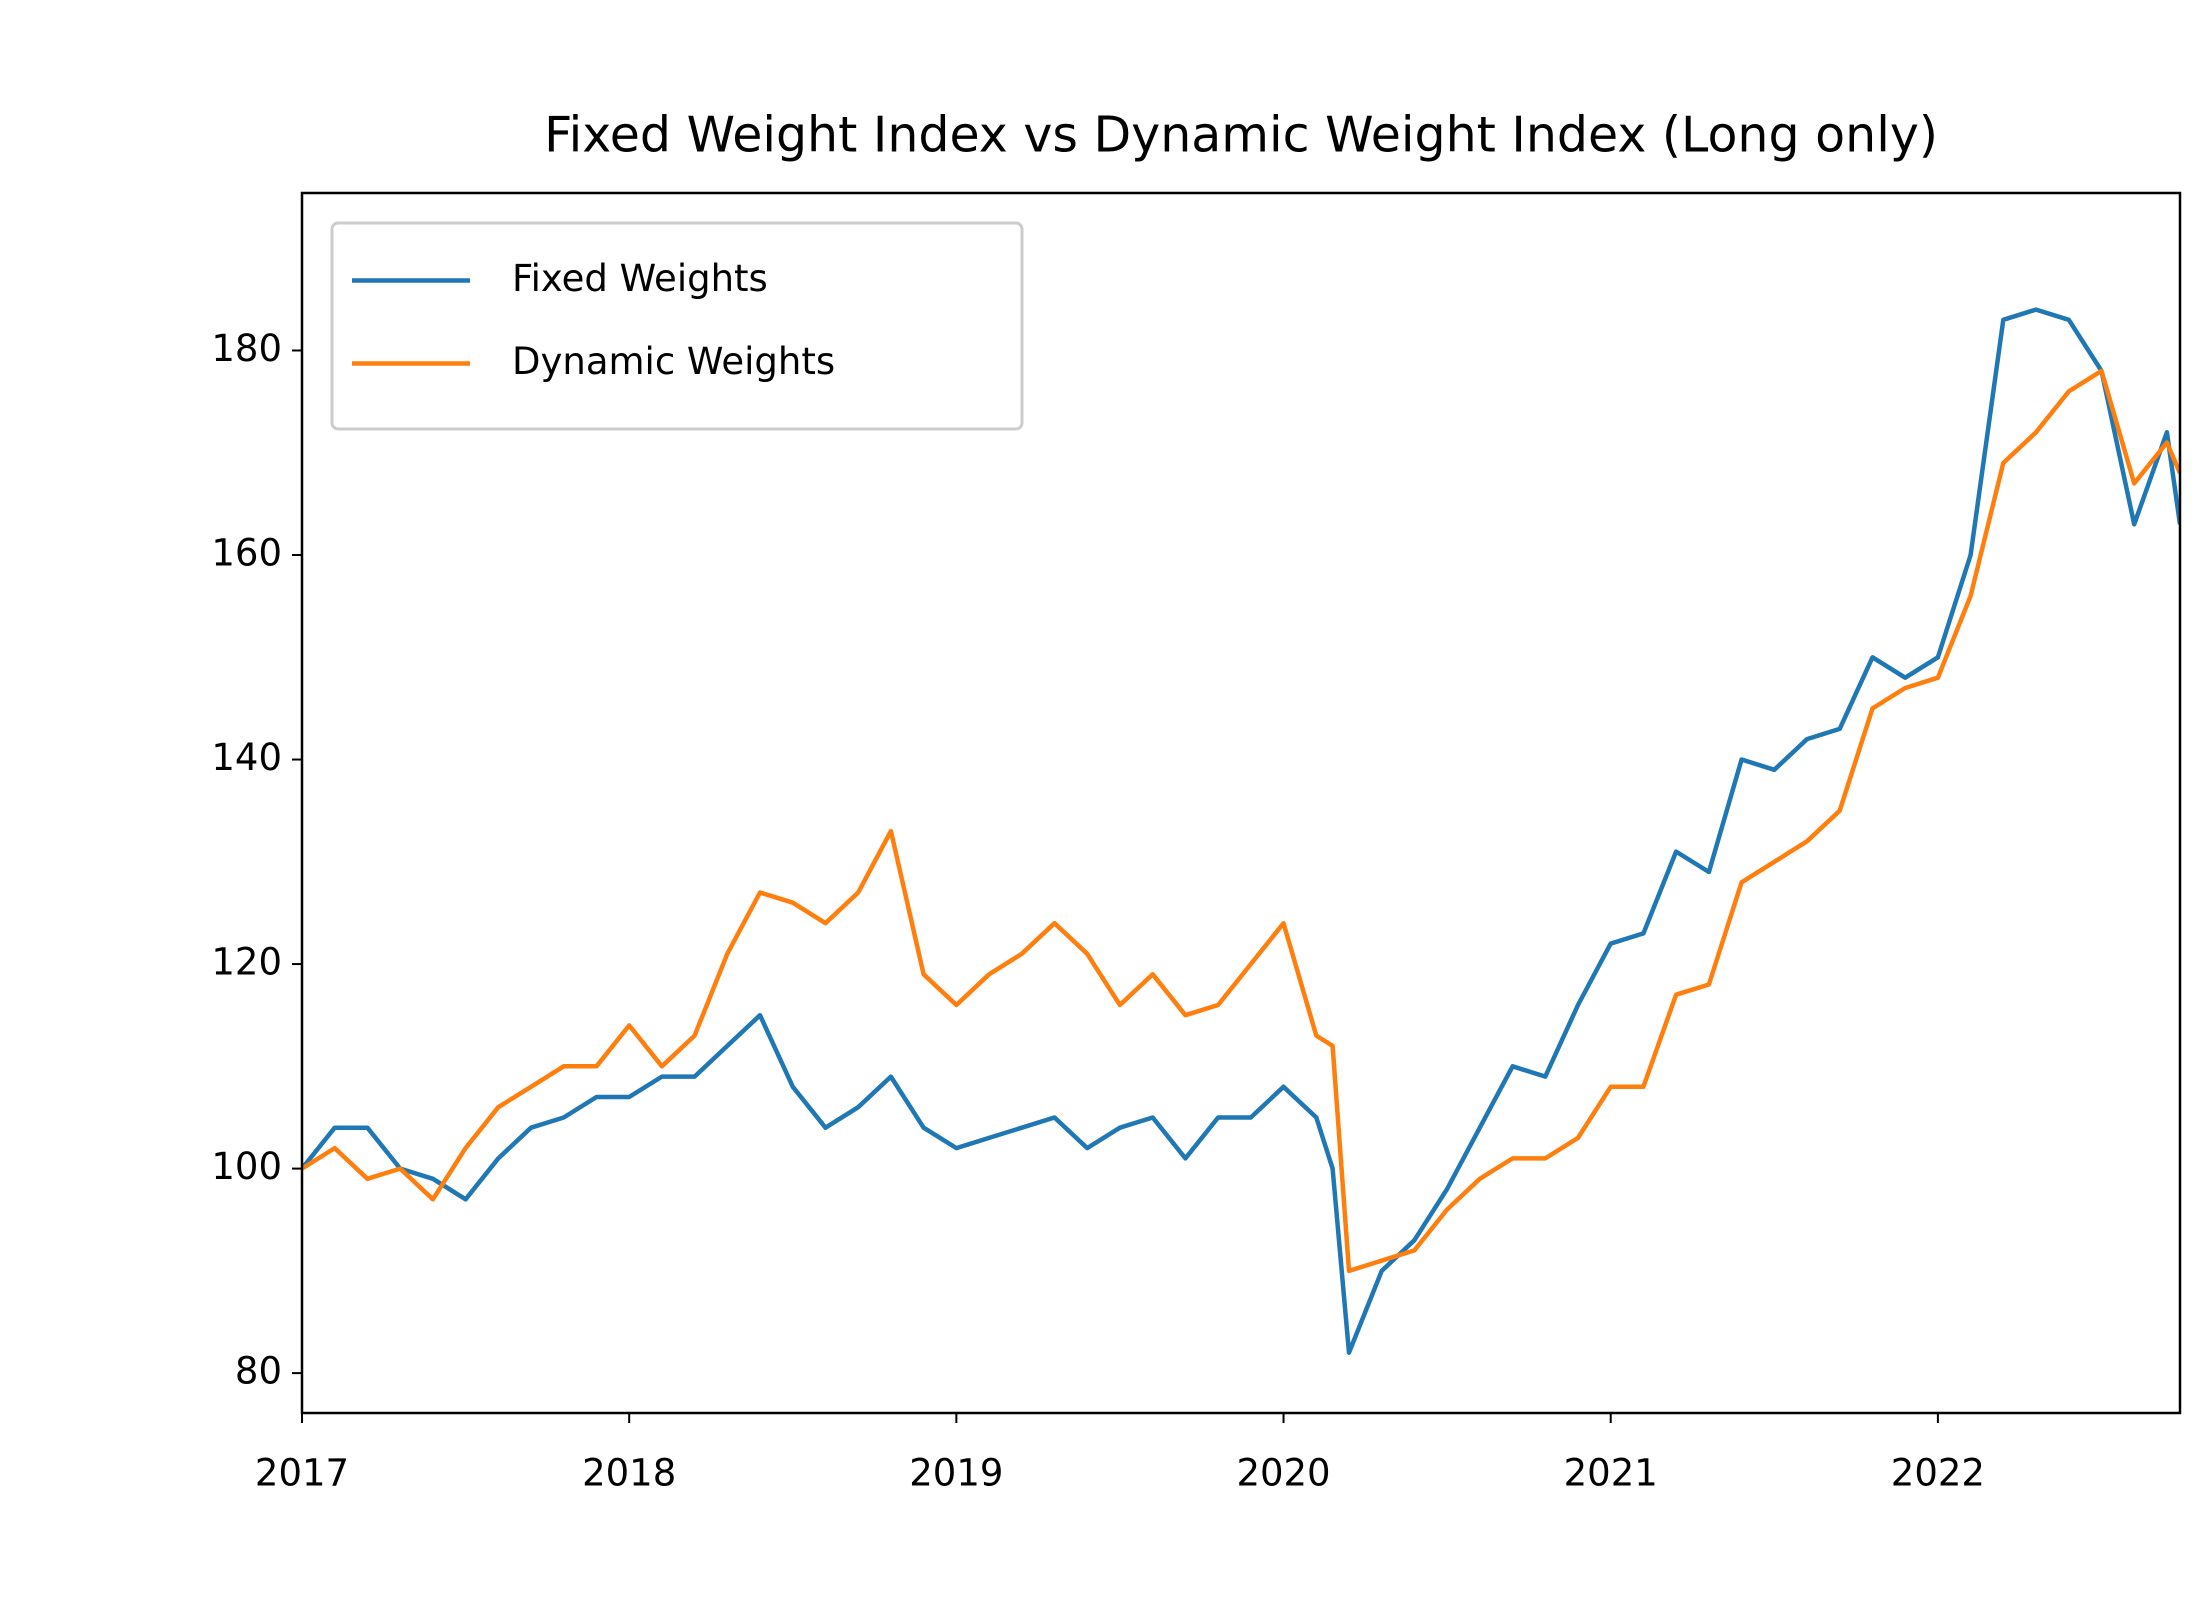 The image size is (2200, 1600). Describe the element at coordinates (246, 348) in the screenshot. I see `y-tick-label: 180` at that location.